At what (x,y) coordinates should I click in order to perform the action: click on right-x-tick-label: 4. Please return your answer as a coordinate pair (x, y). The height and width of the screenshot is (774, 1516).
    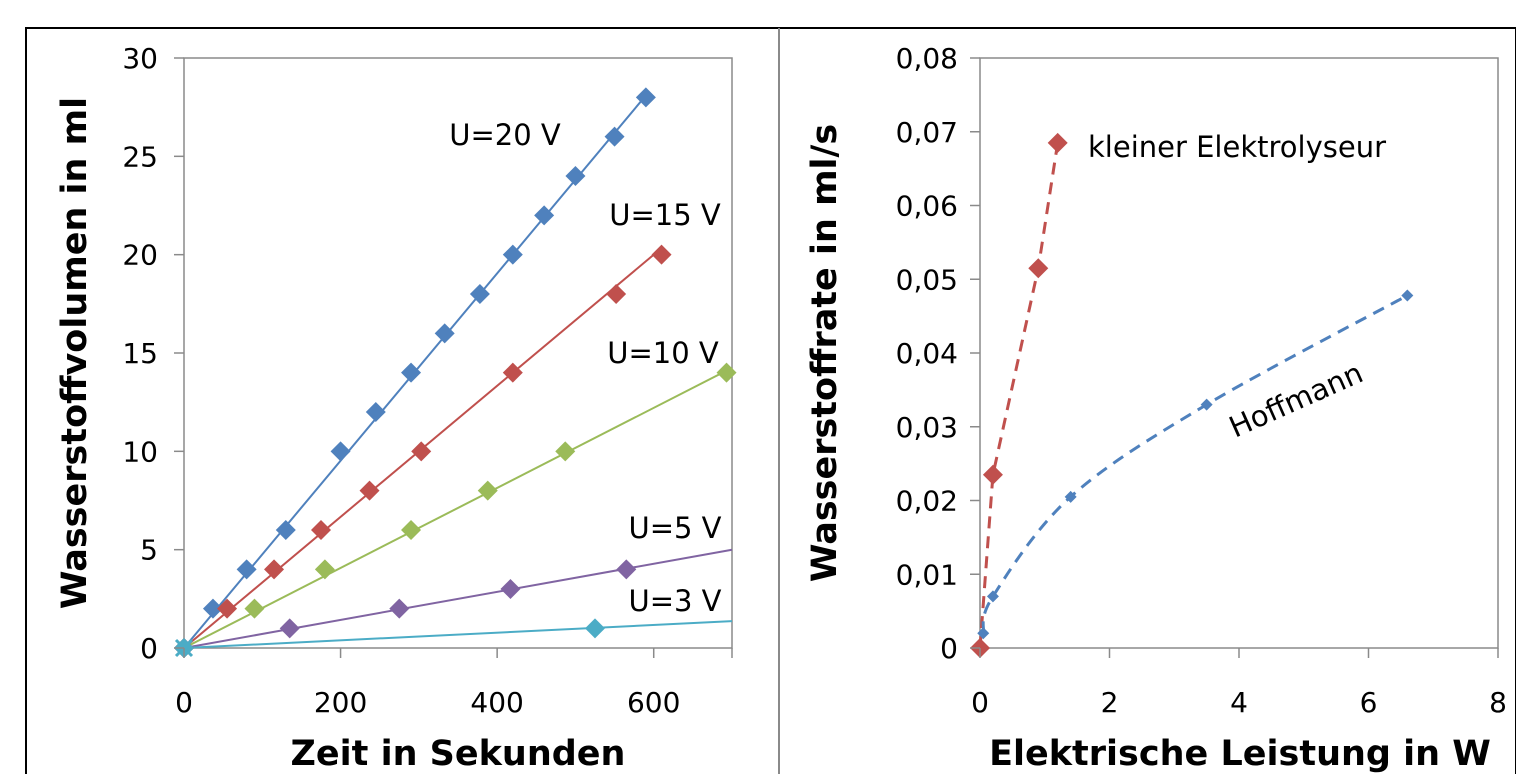
    Looking at the image, I should click on (1239, 702).